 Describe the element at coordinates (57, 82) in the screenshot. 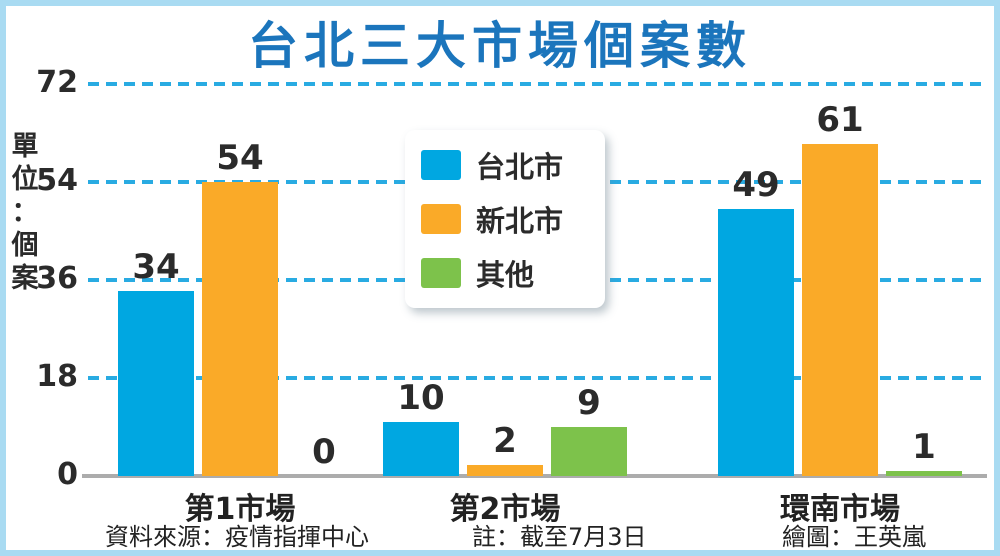

I see `y-tick-label: 72` at that location.